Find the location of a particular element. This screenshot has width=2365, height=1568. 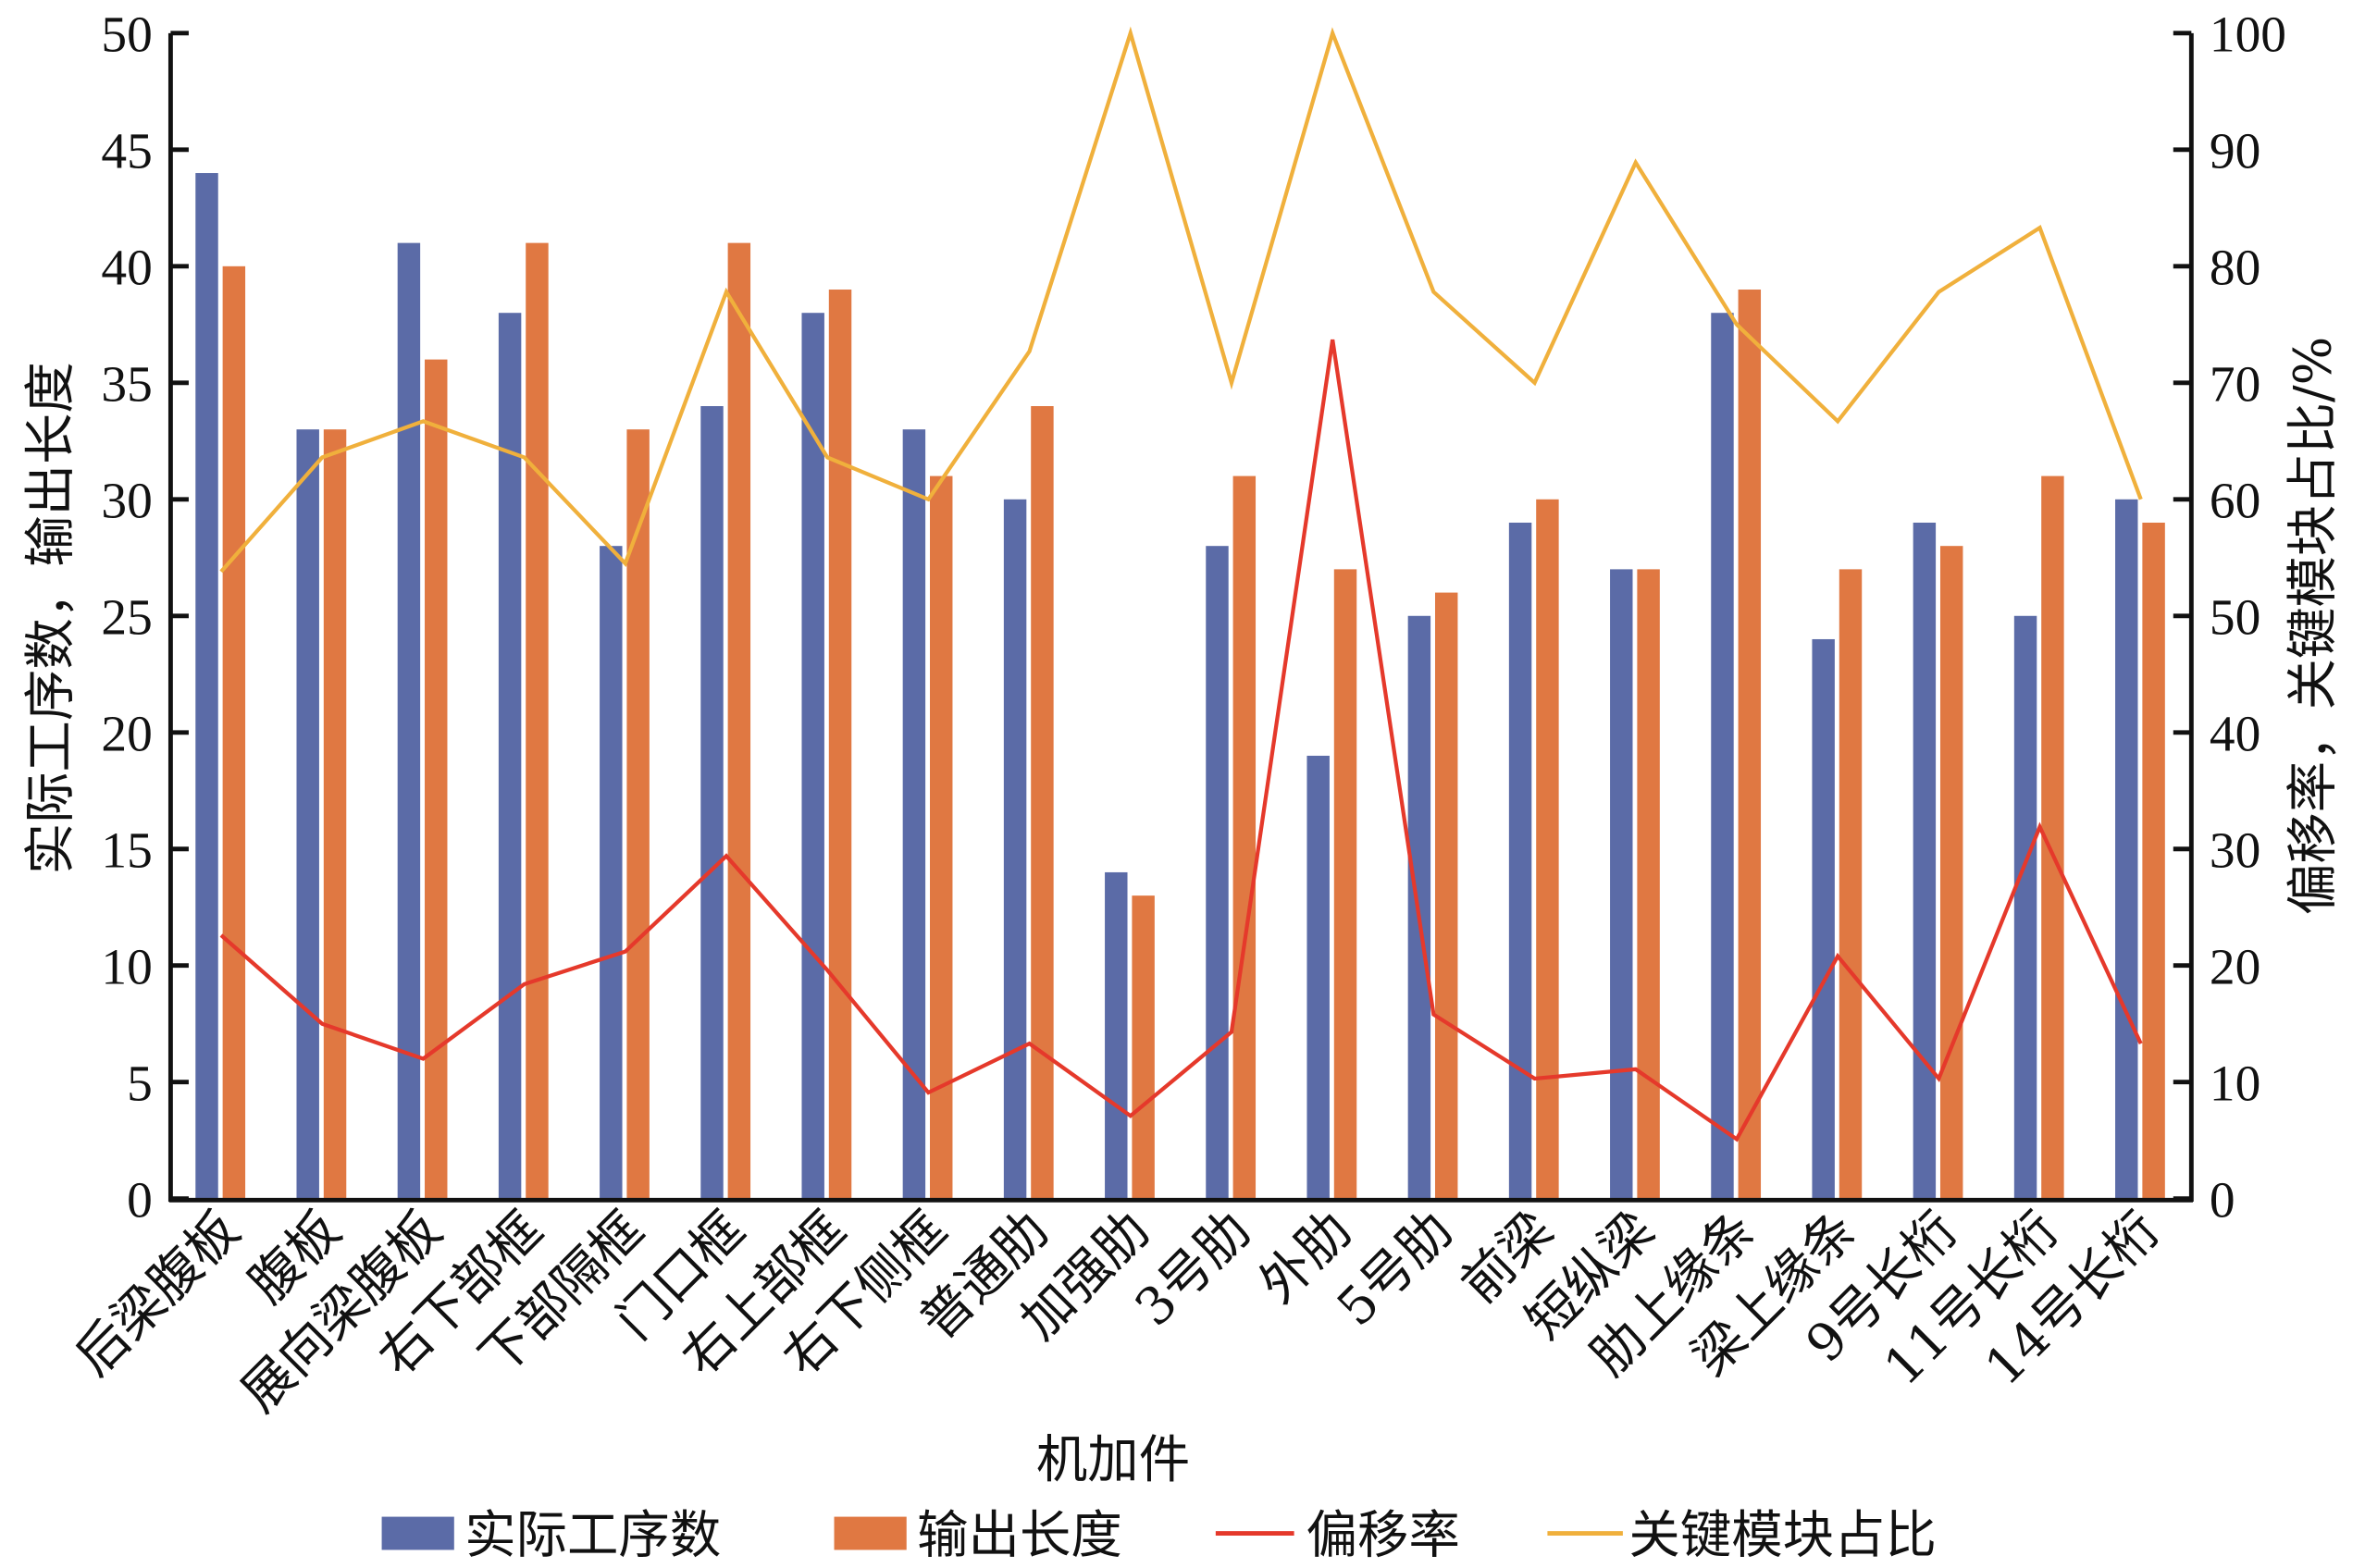

left-tick-label: 10 is located at coordinates (126, 966).